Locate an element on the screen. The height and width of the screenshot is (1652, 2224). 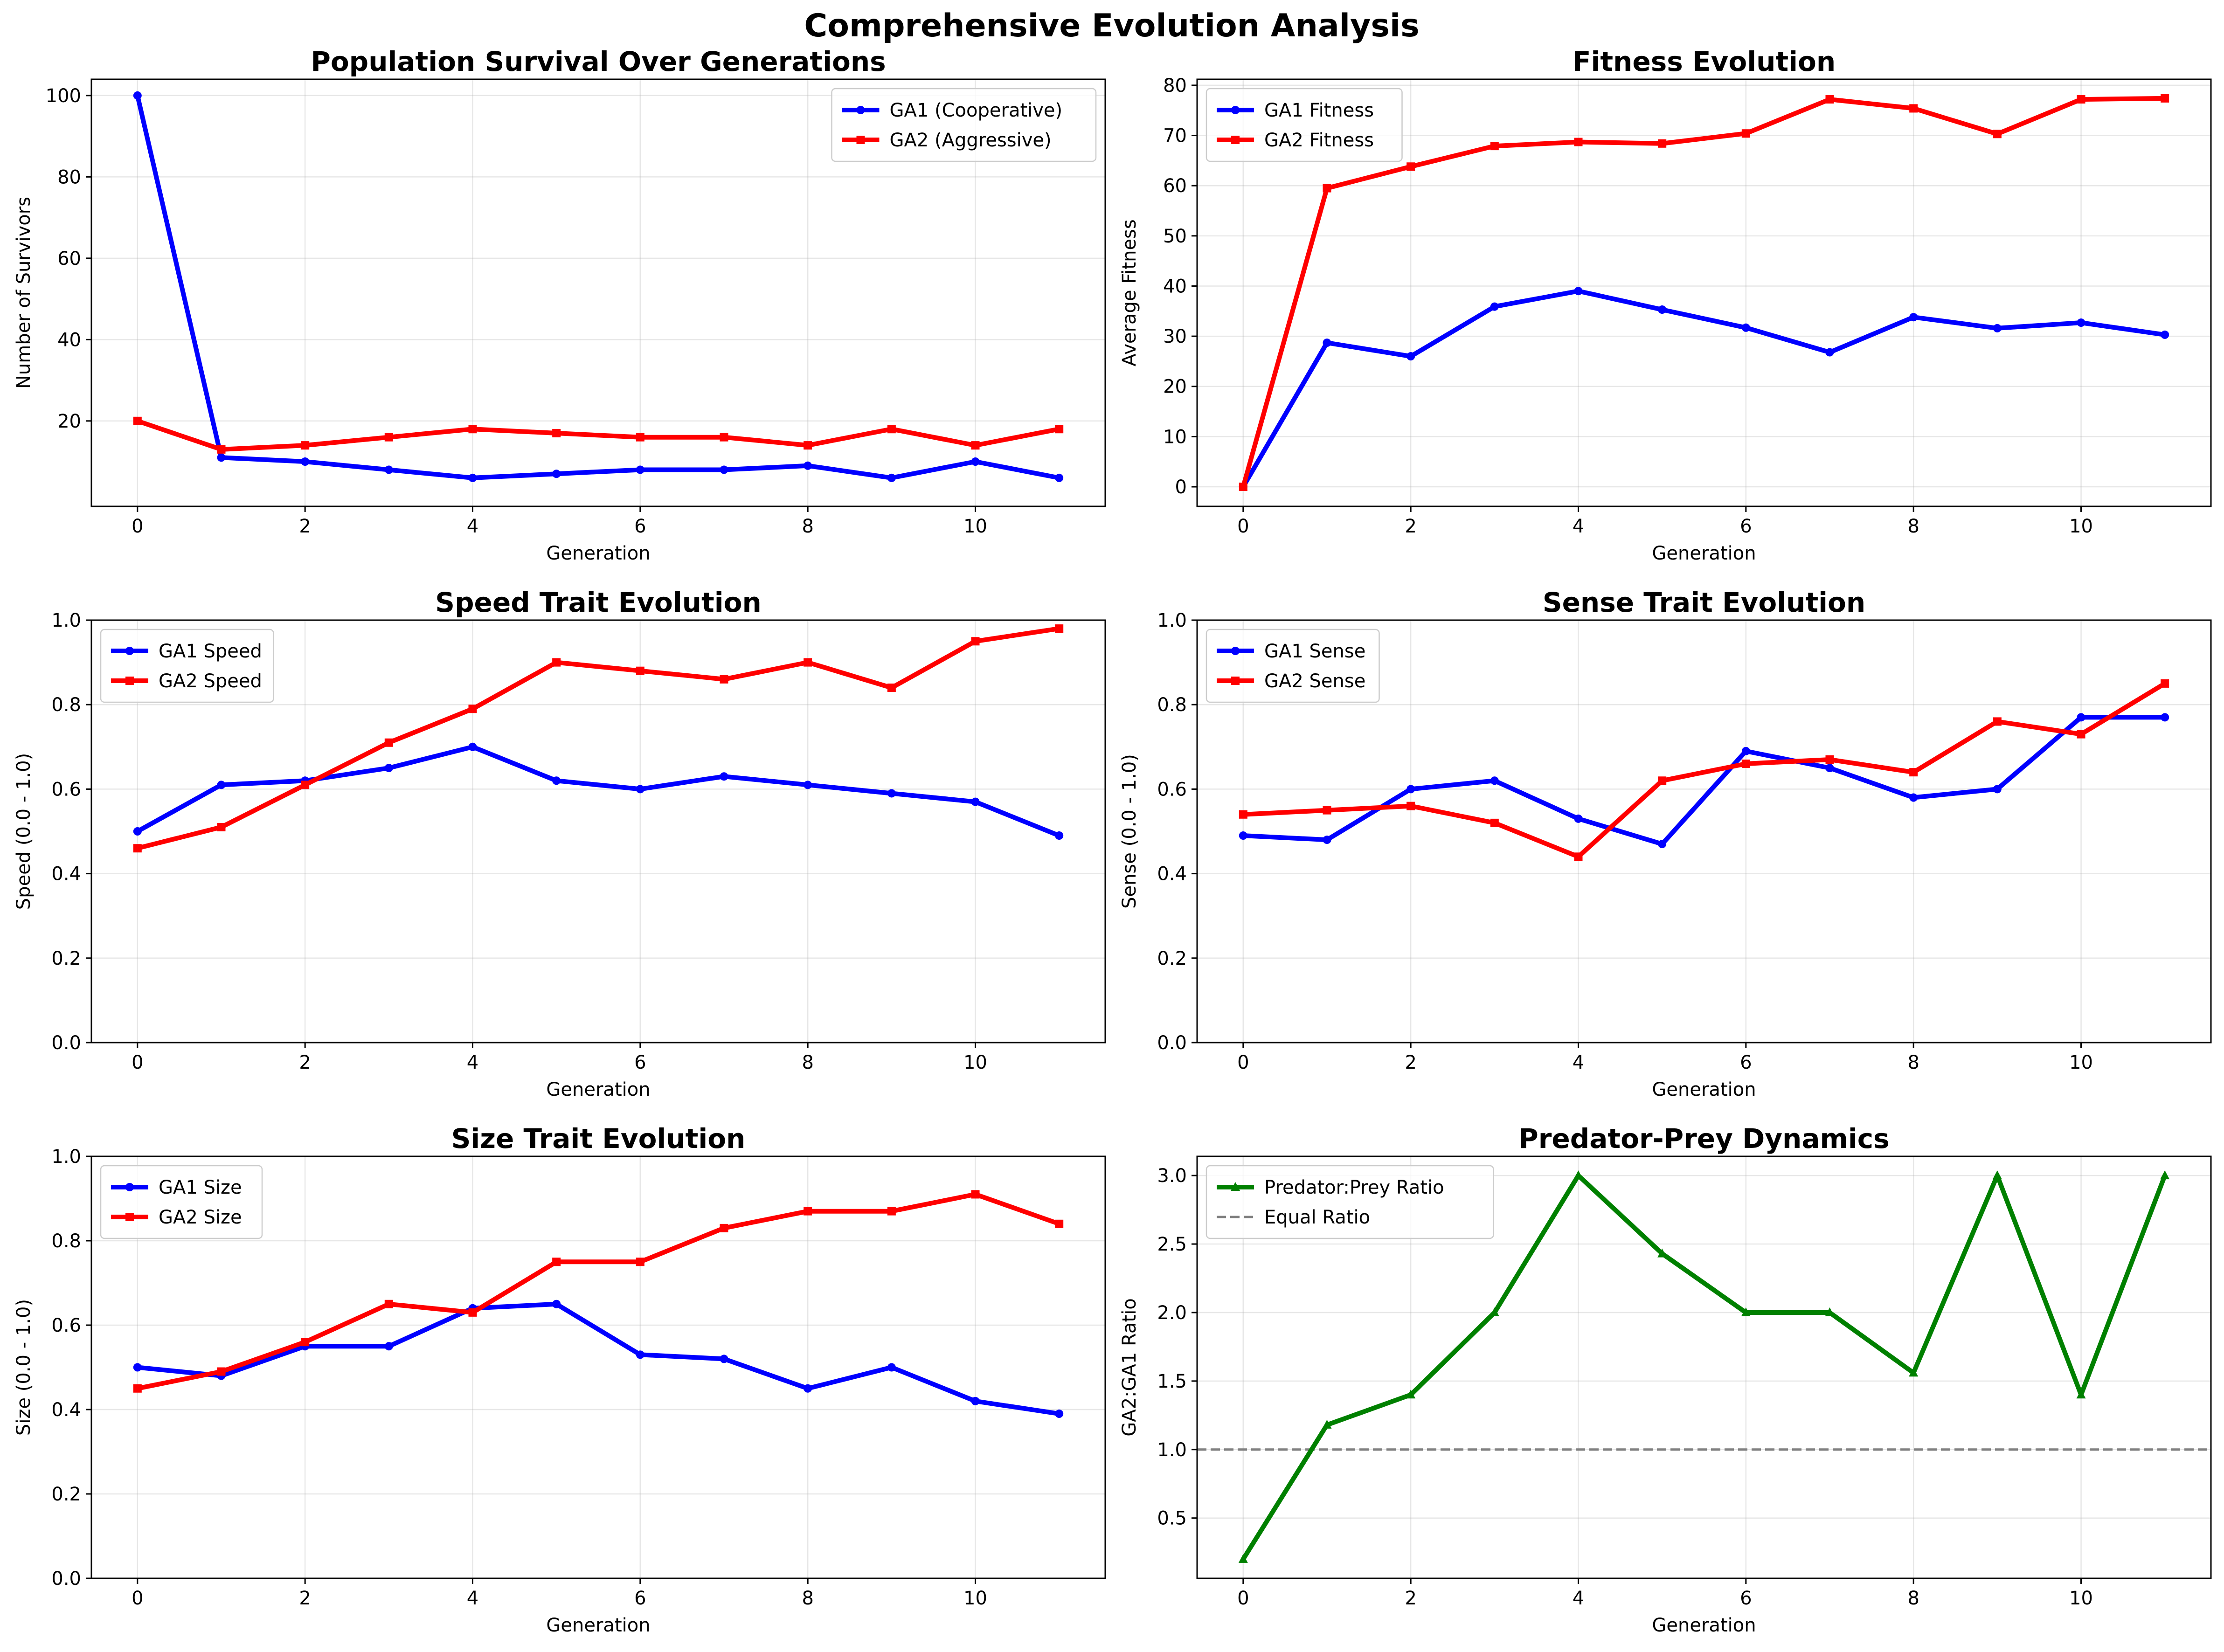
chart-3-legend-box is located at coordinates (187, 666).